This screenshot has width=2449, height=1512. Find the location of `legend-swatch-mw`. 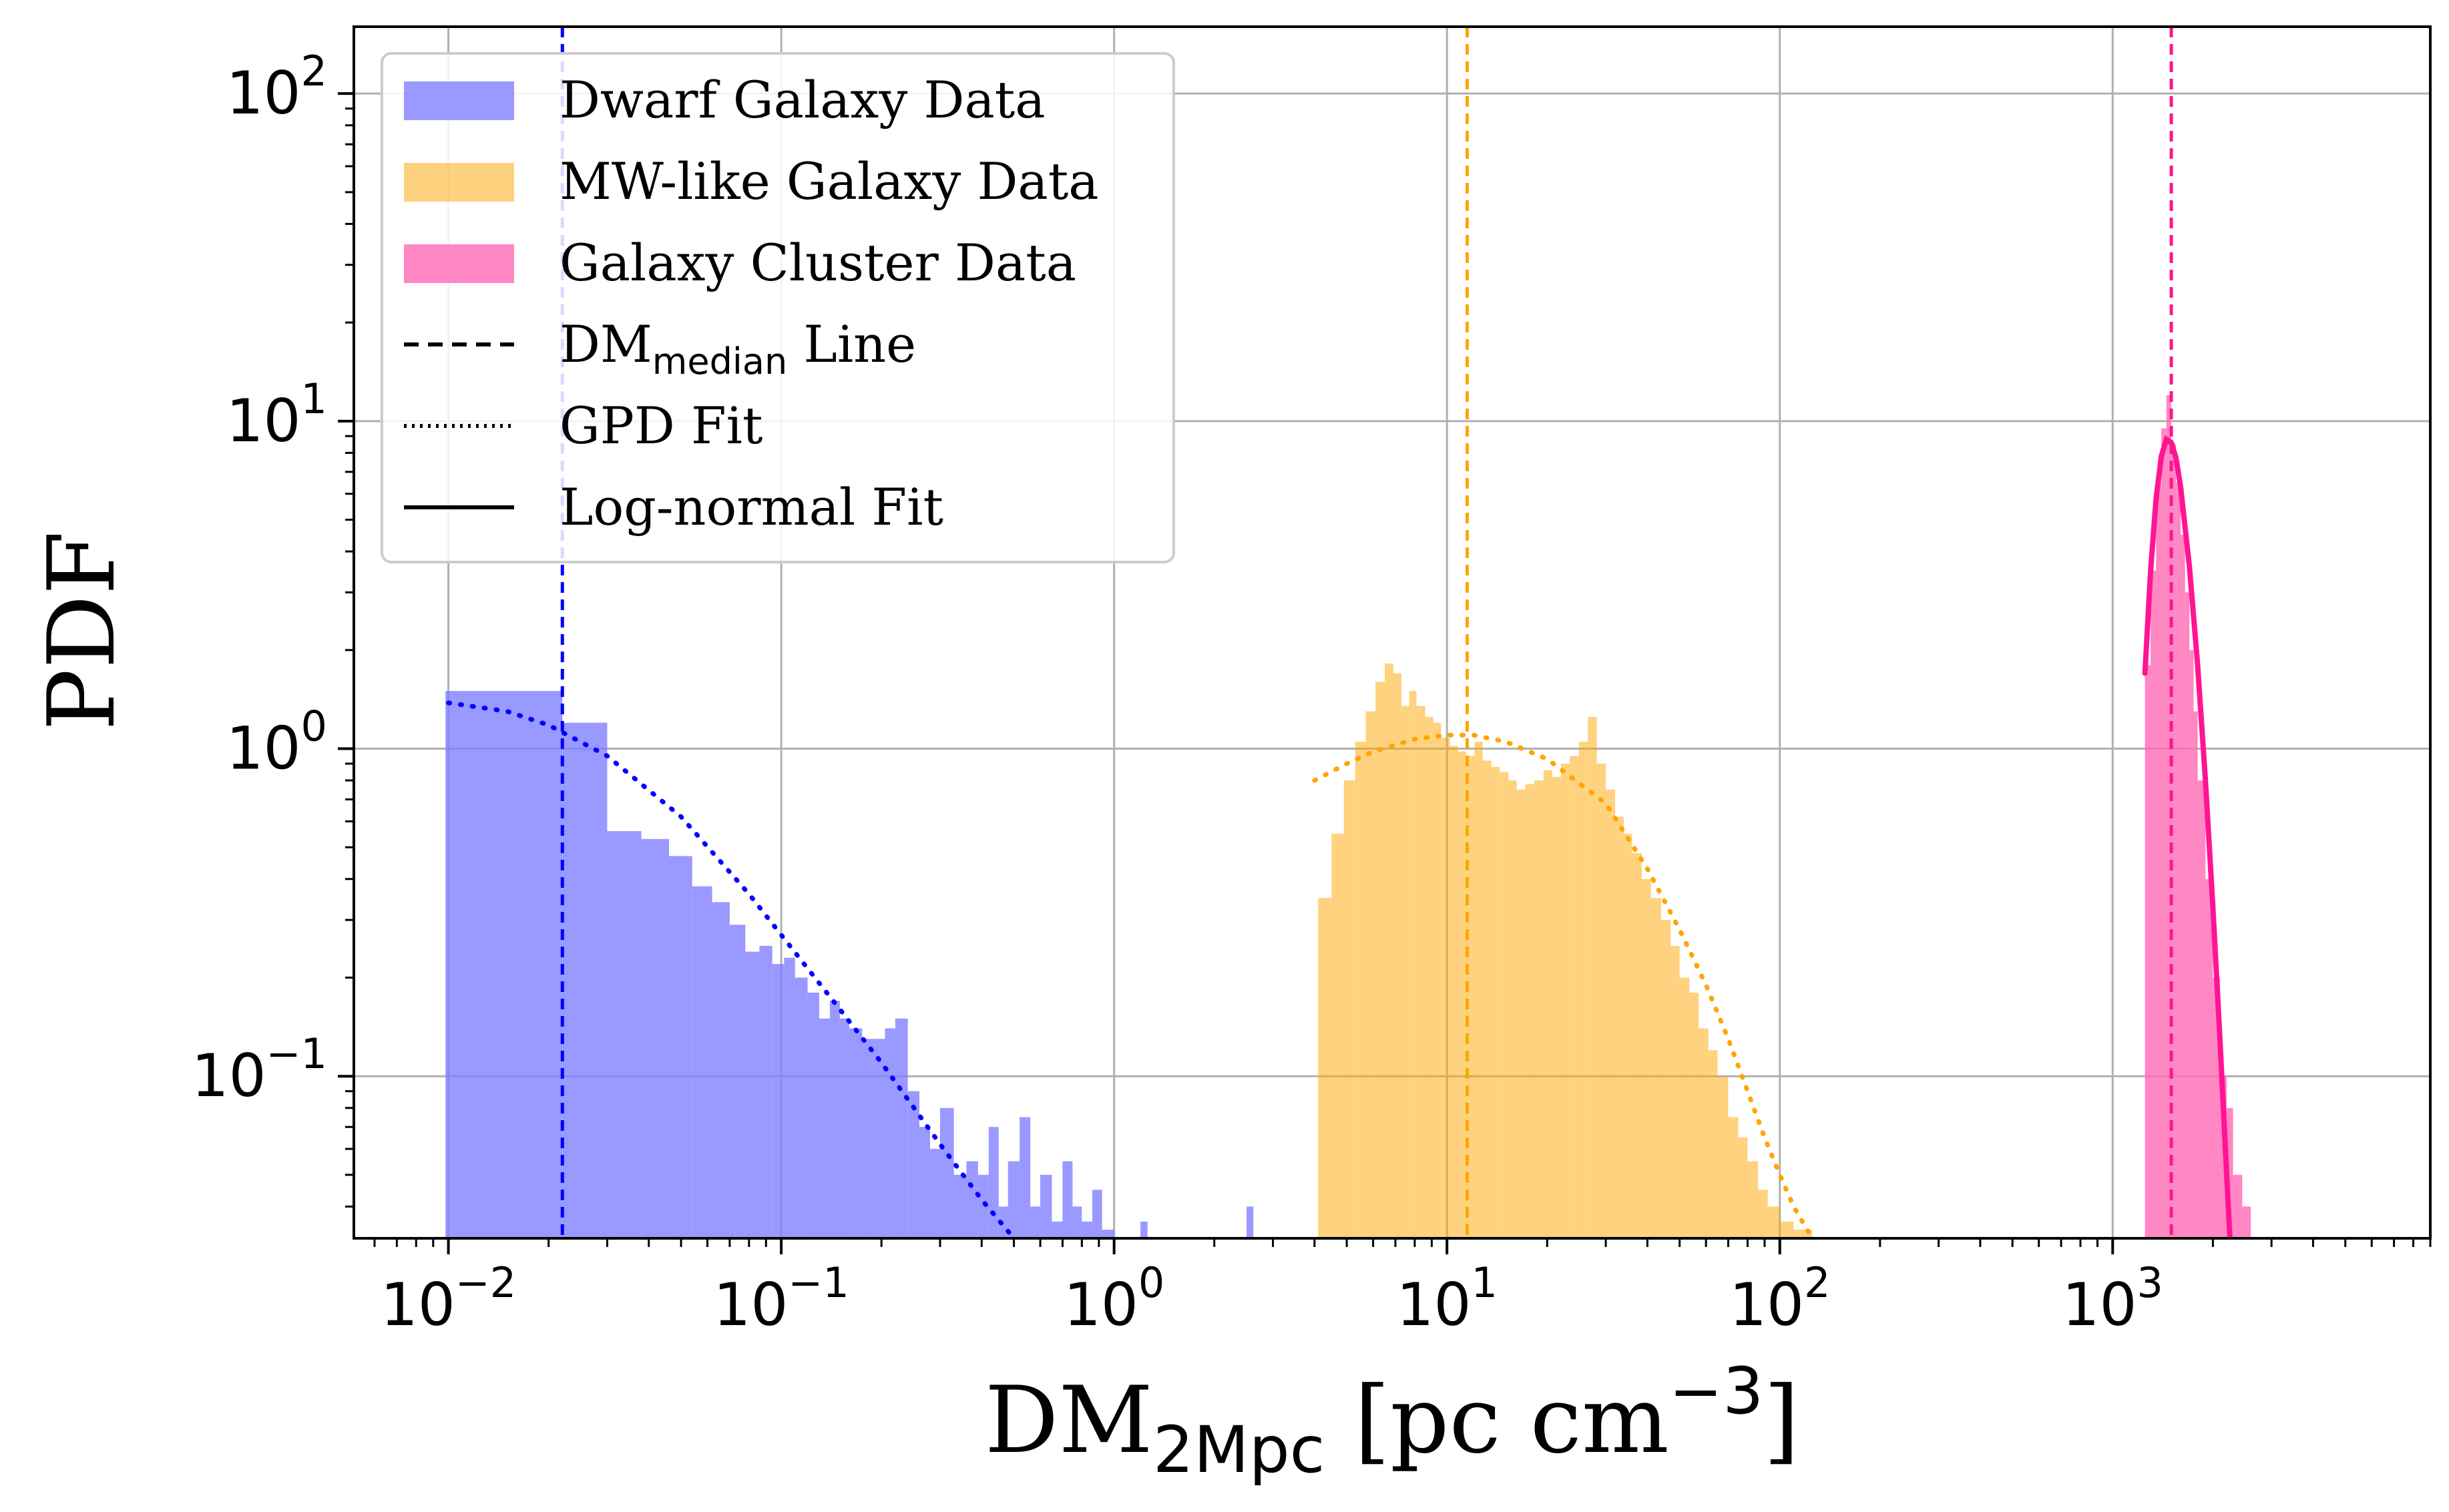

legend-swatch-mw is located at coordinates (459, 182).